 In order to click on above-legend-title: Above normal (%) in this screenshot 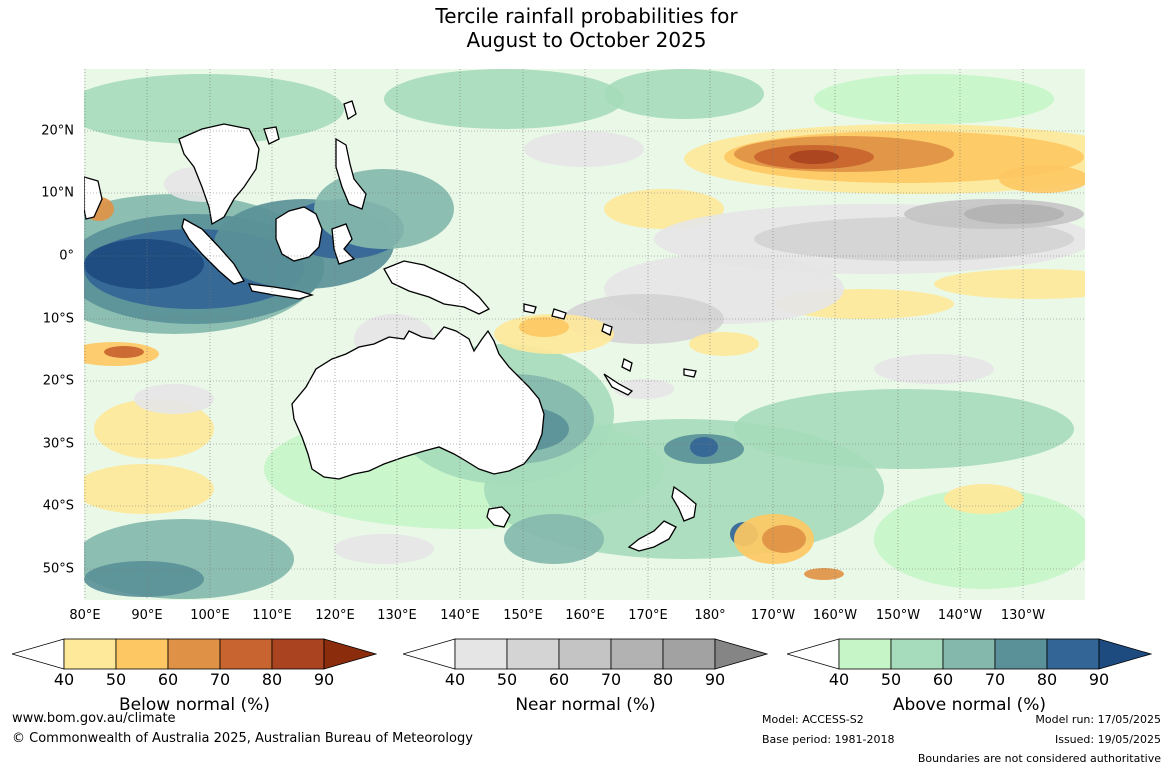, I will do `click(969, 705)`.